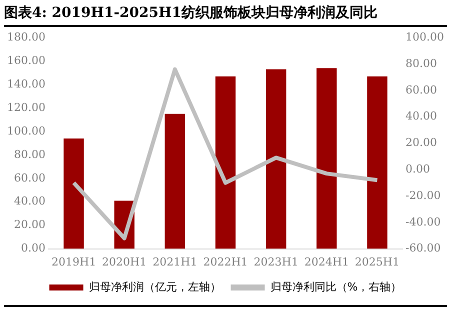 The width and height of the screenshot is (451, 334). What do you see at coordinates (422, 63) in the screenshot?
I see `y2-tick-label: 80.00` at bounding box center [422, 63].